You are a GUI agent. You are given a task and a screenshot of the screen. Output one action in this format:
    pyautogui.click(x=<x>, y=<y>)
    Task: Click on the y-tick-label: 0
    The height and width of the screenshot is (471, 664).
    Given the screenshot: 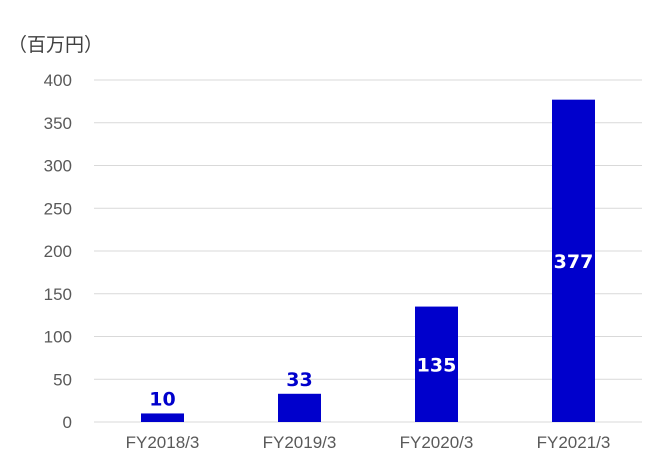 What is the action you would take?
    pyautogui.click(x=67, y=422)
    